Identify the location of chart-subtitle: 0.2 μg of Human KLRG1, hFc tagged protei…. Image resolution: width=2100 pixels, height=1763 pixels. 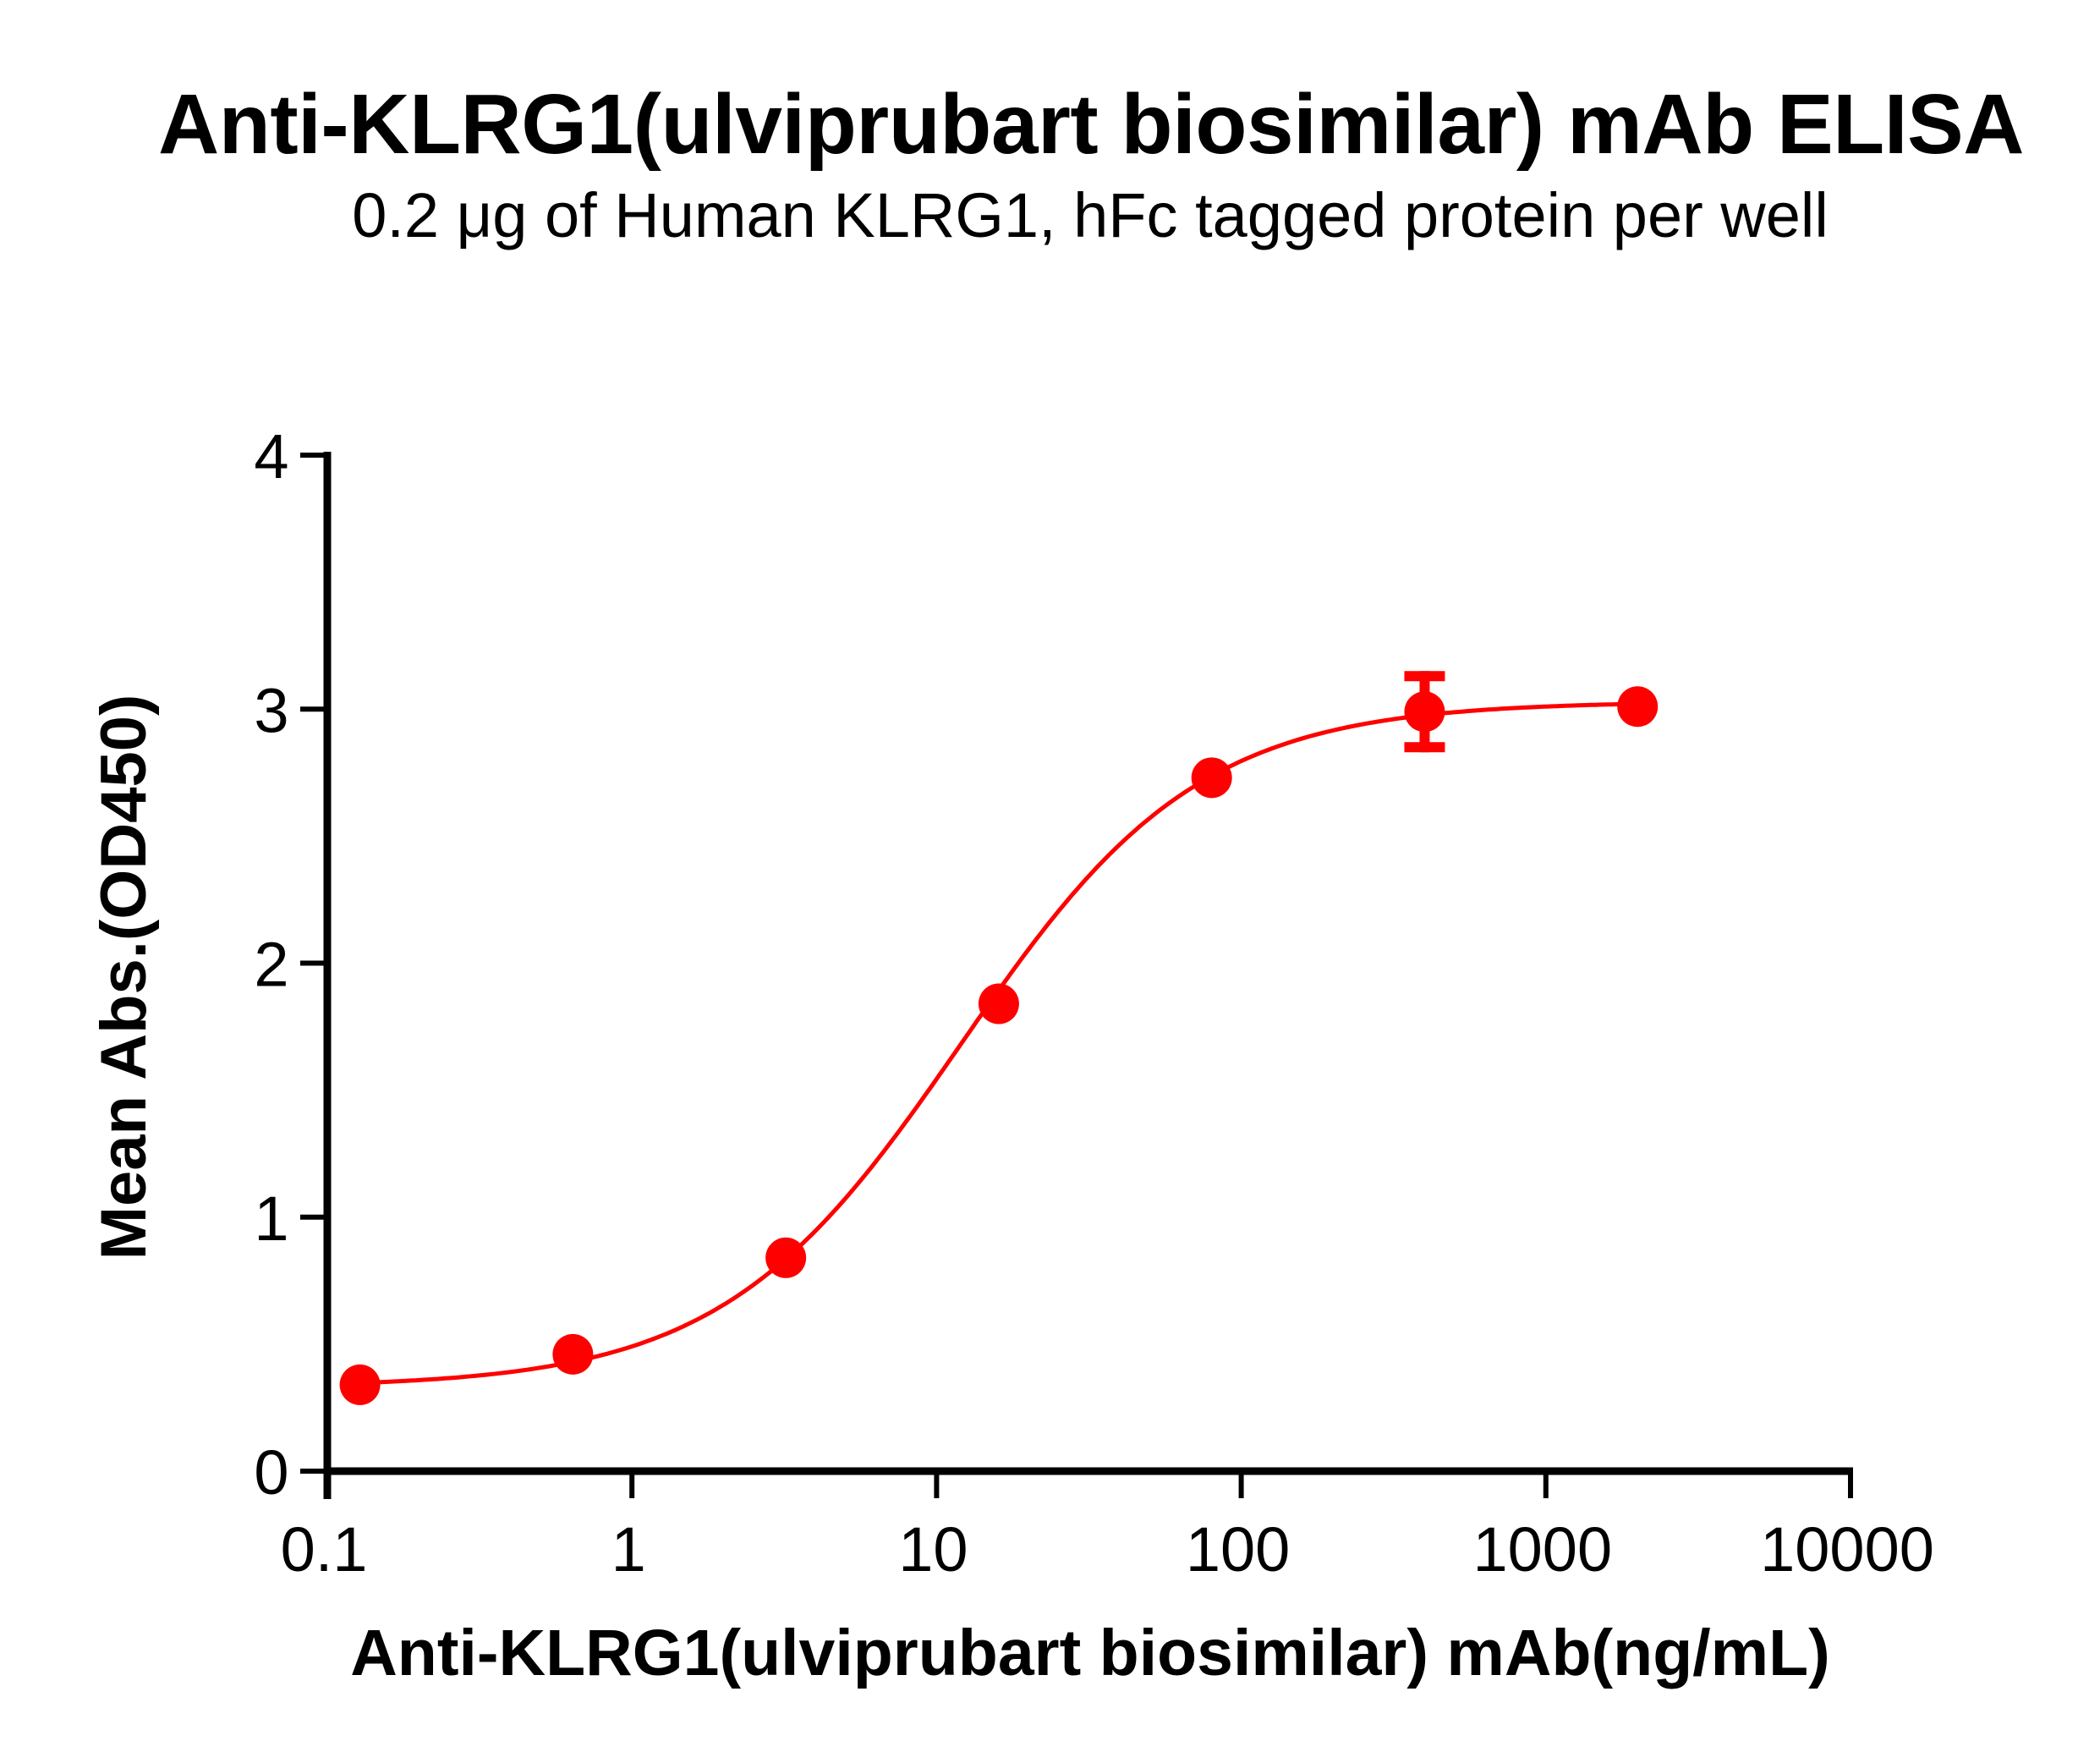
(1090, 215).